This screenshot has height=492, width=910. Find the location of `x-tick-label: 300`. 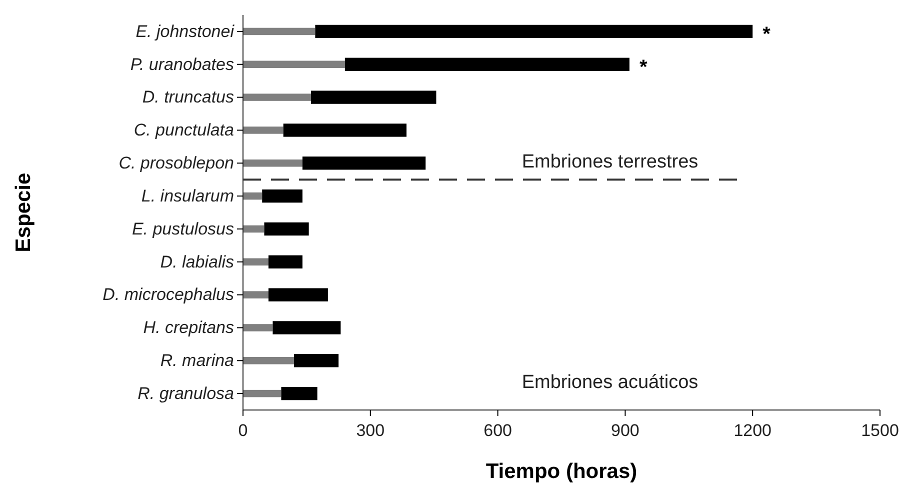

x-tick-label: 300 is located at coordinates (370, 430).